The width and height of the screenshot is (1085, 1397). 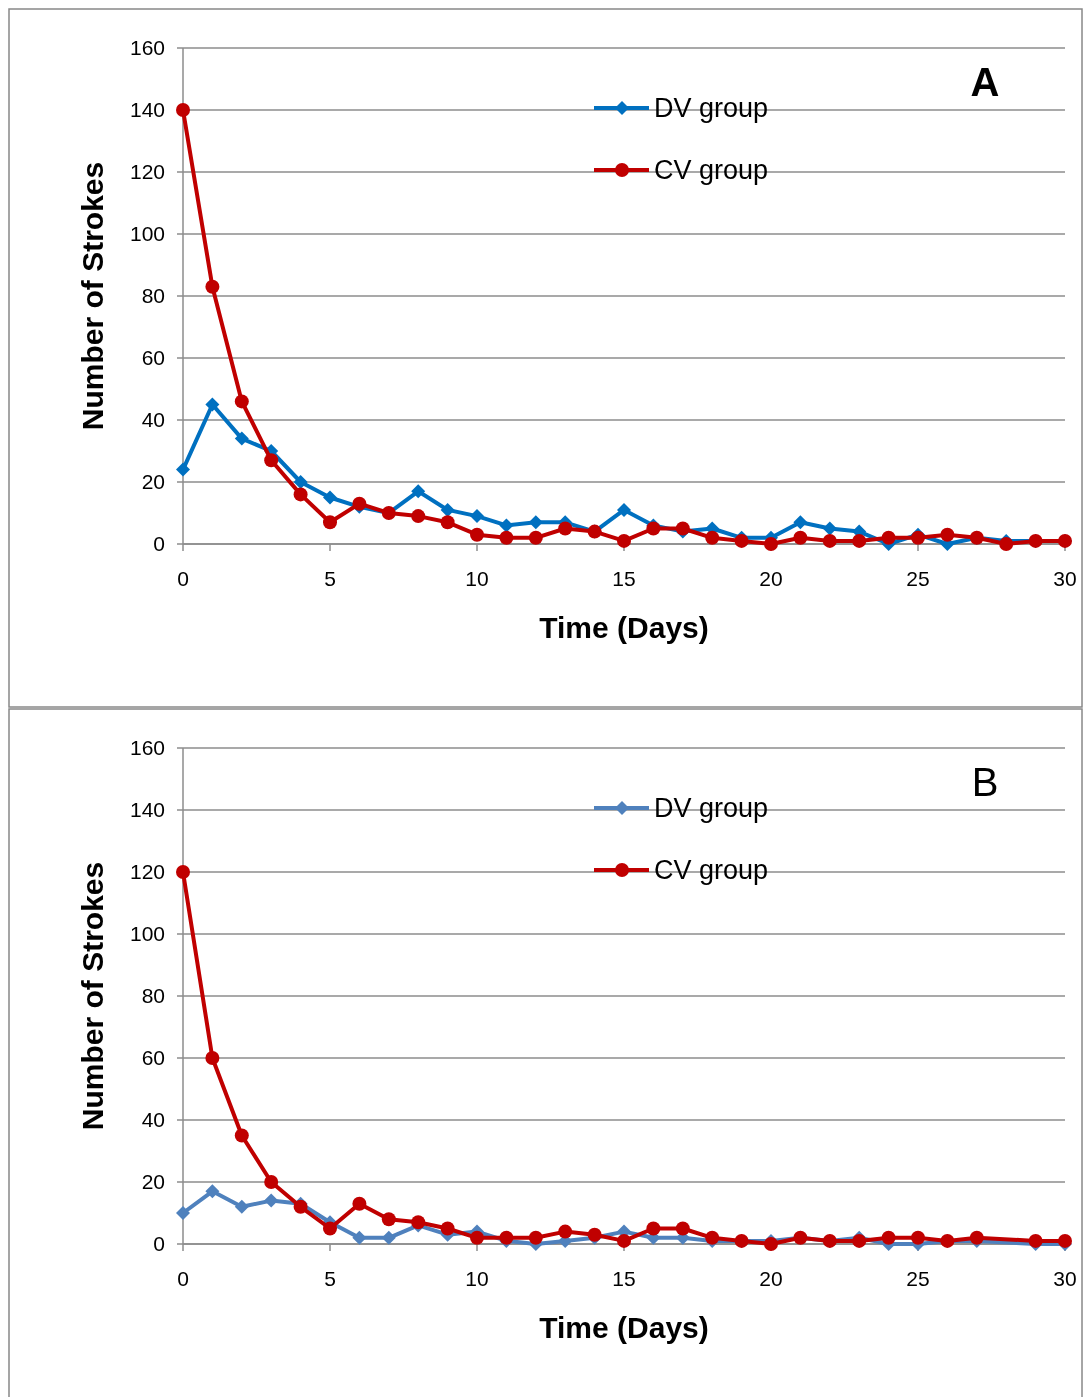 What do you see at coordinates (985, 782) in the screenshot?
I see `annotation: B` at bounding box center [985, 782].